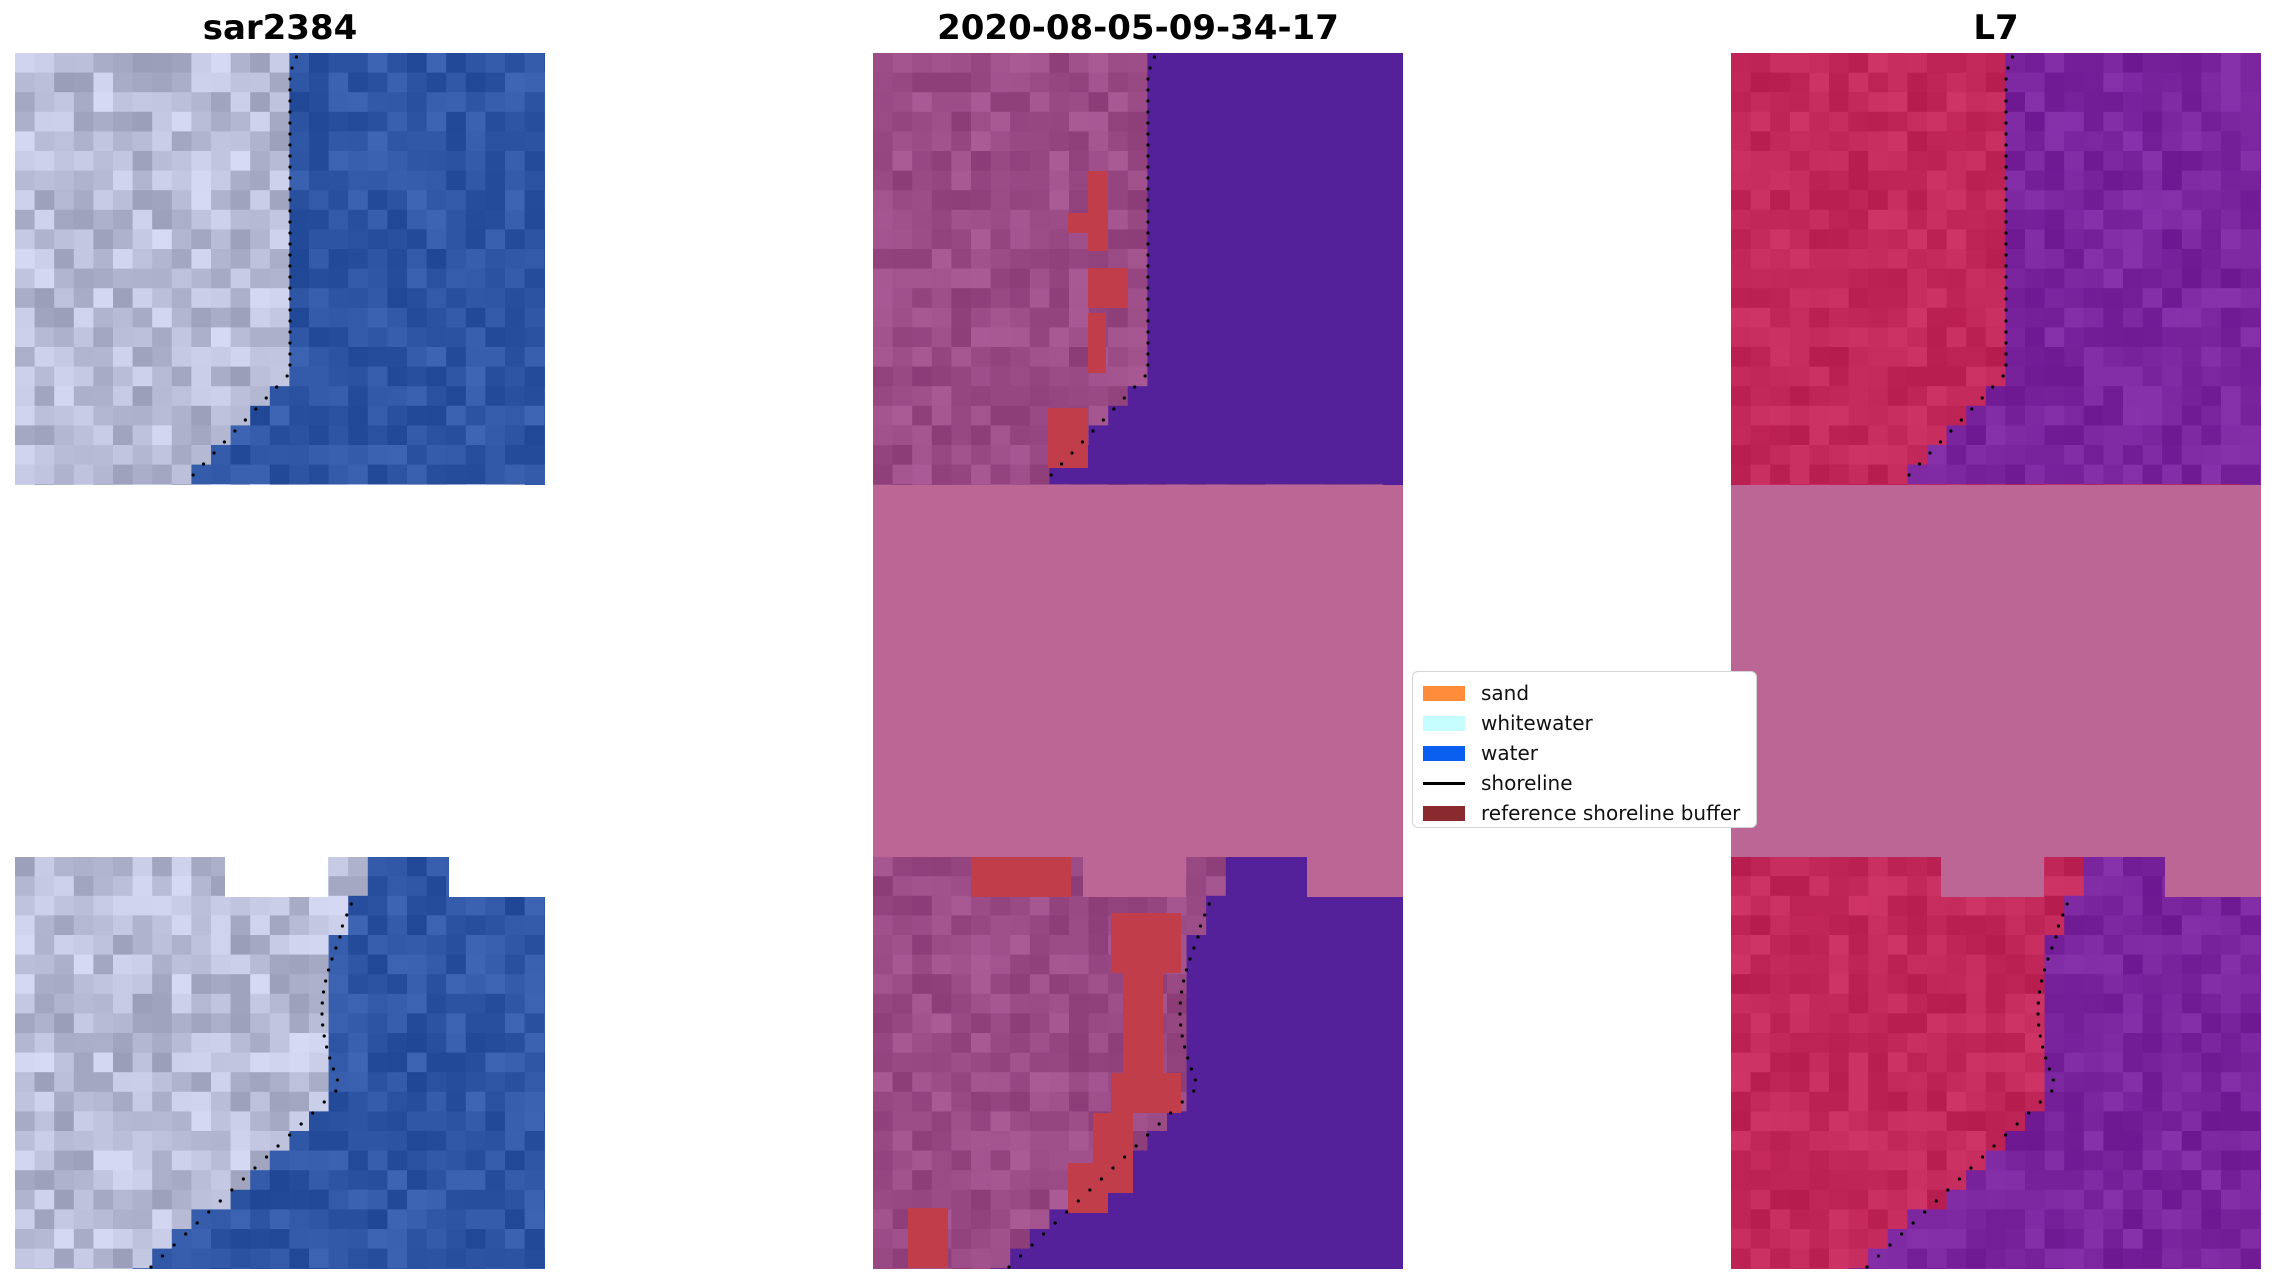 The image size is (2274, 1283). I want to click on reference-buffer-swatch, so click(1444, 813).